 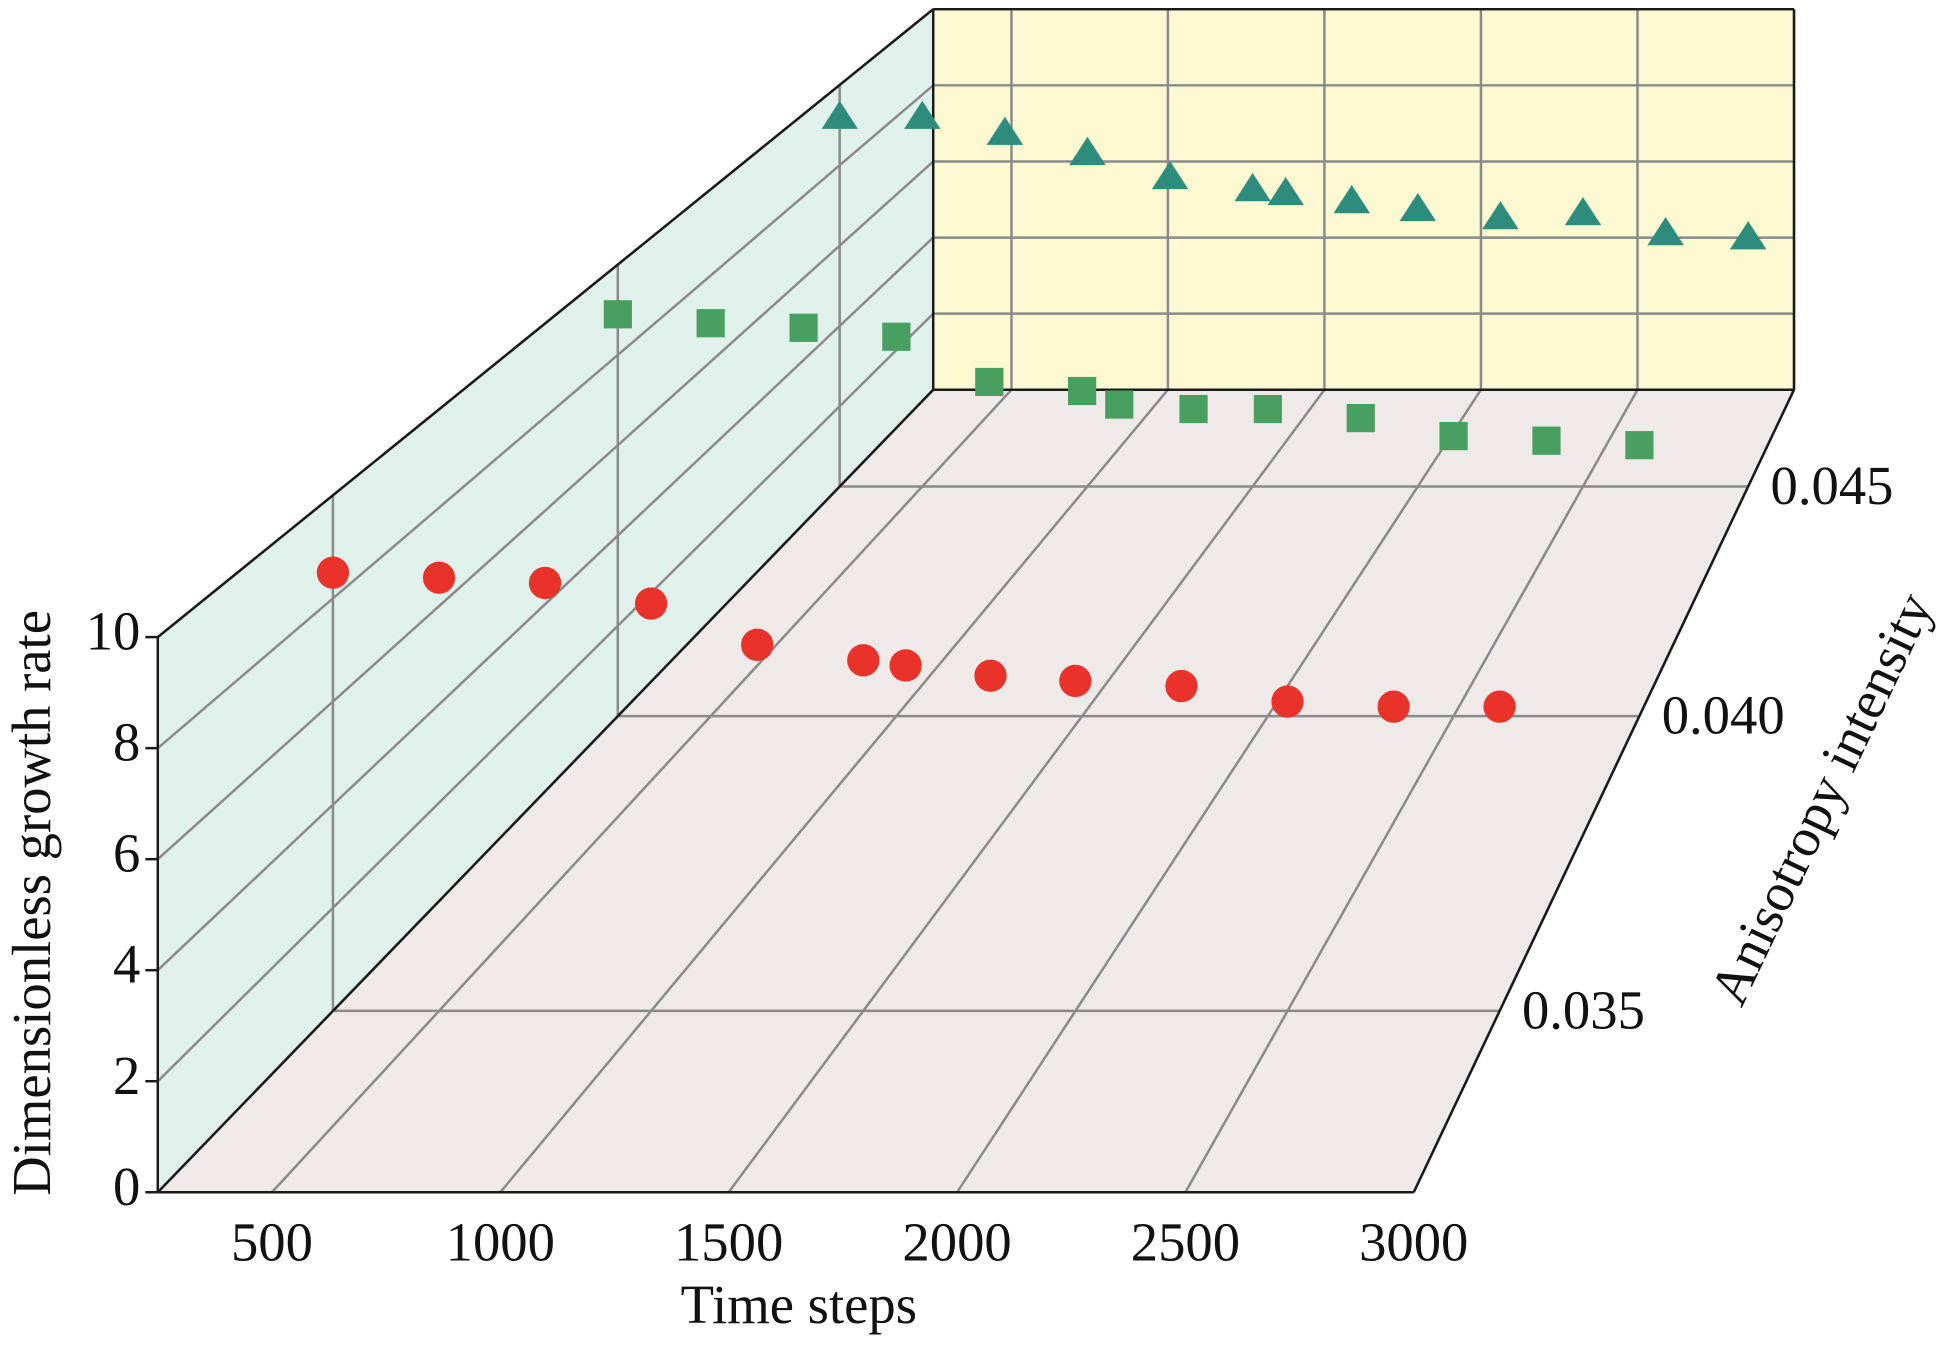 I want to click on y-axis-title: Dimensionless growth rate, so click(x=31, y=903).